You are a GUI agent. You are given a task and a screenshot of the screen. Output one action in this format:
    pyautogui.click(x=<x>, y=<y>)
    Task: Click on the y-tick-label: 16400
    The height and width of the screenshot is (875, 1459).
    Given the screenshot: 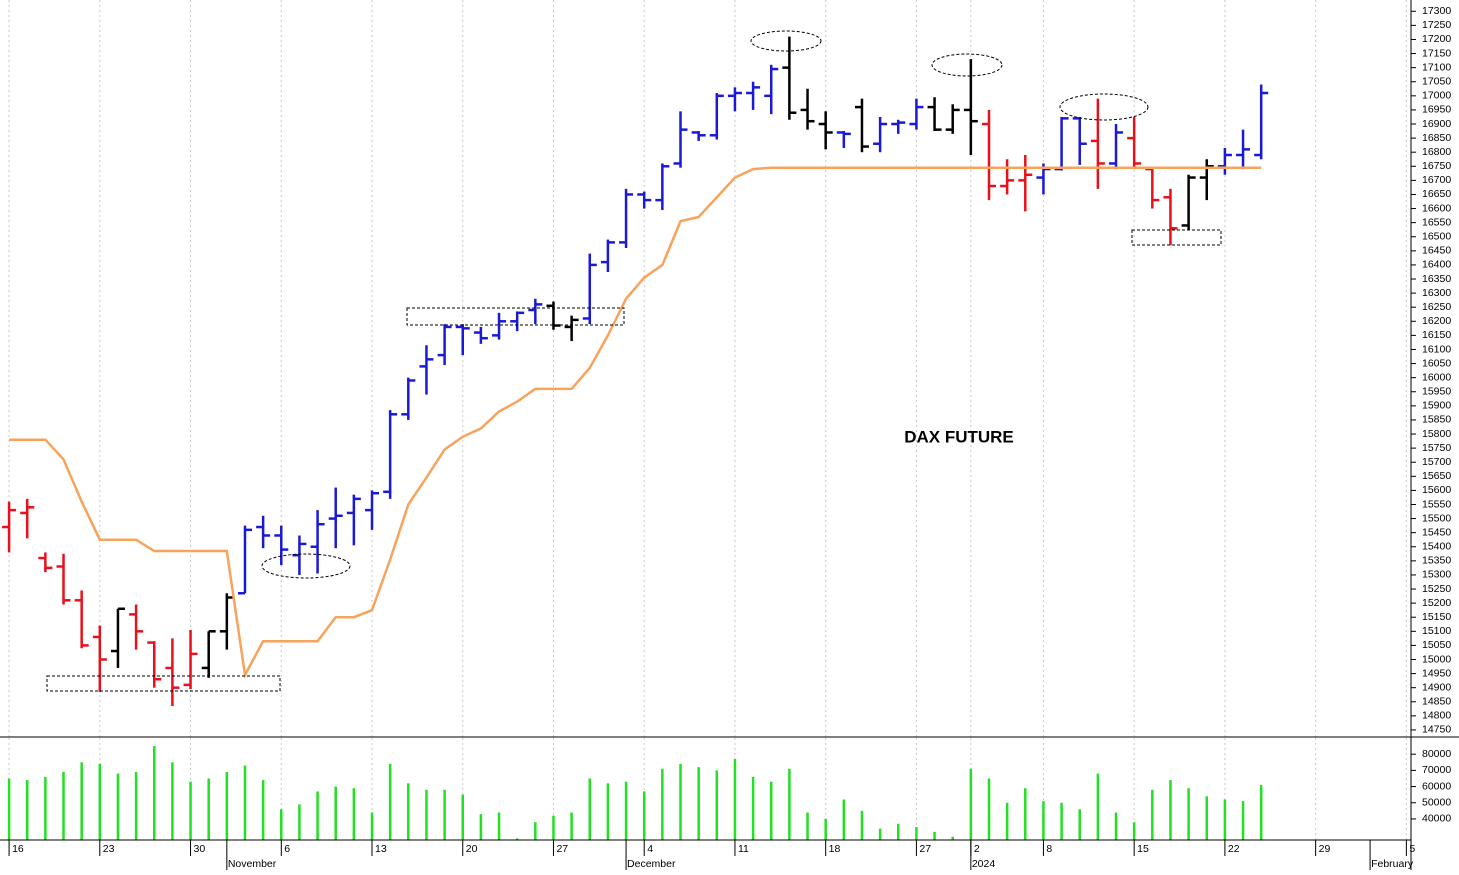 What is the action you would take?
    pyautogui.click(x=1436, y=265)
    